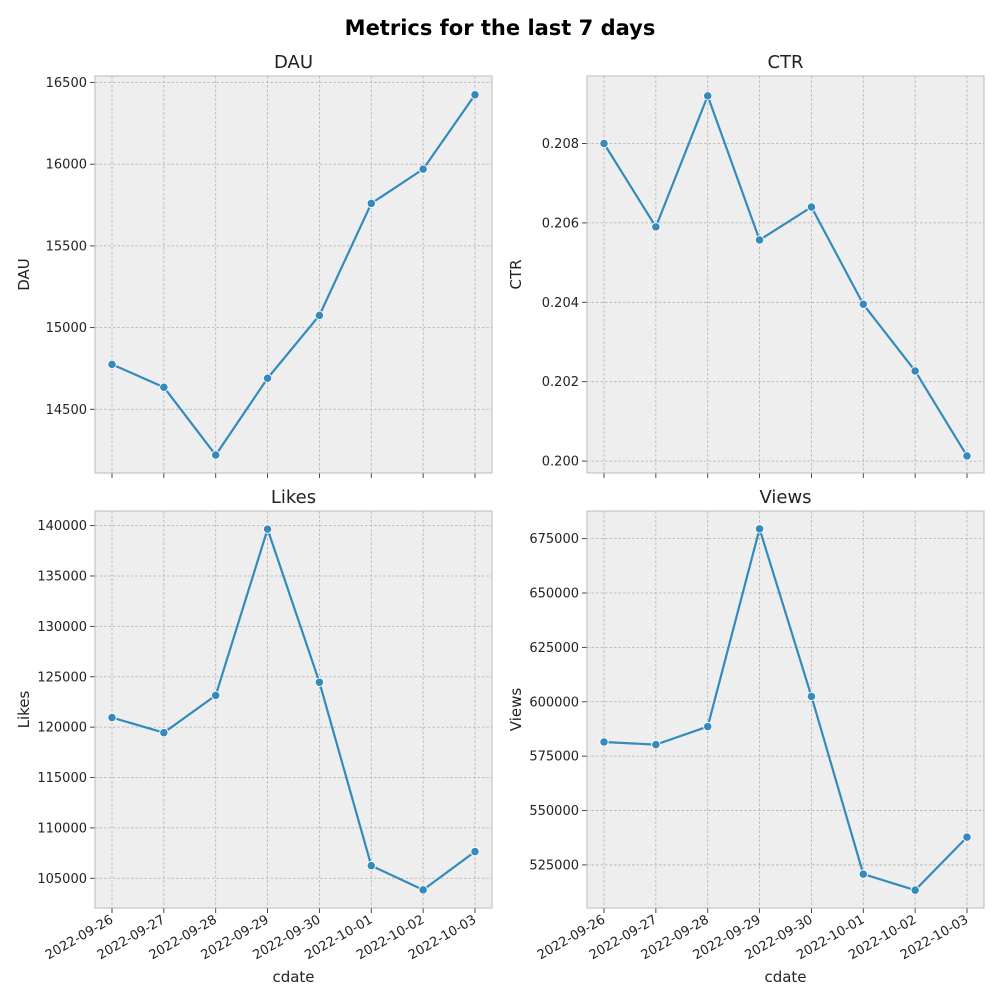  What do you see at coordinates (62, 828) in the screenshot?
I see `y-tick-label: 110000` at bounding box center [62, 828].